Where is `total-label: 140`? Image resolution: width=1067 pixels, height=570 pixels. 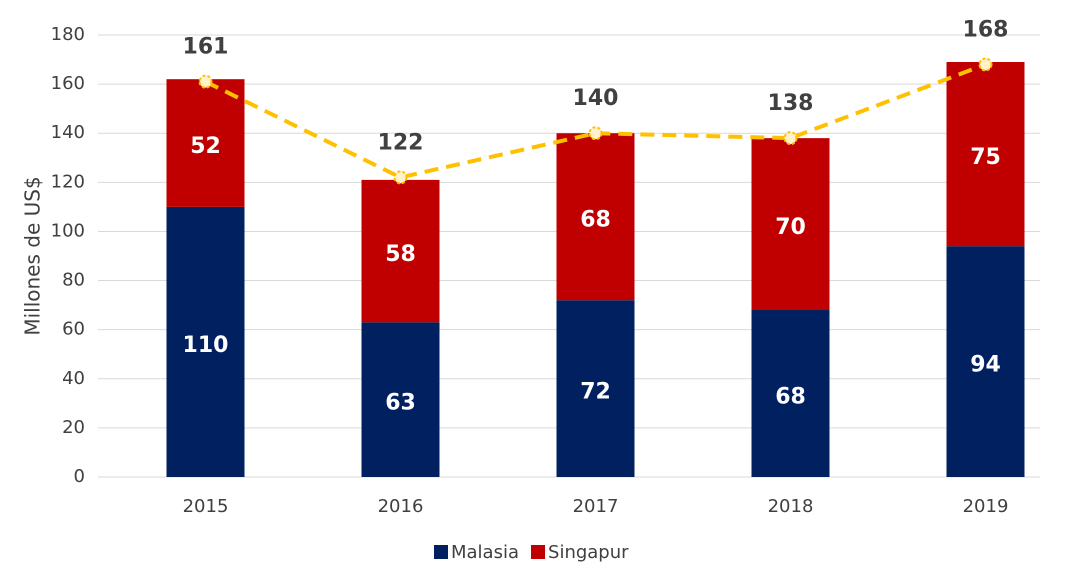
total-label: 140 is located at coordinates (596, 98).